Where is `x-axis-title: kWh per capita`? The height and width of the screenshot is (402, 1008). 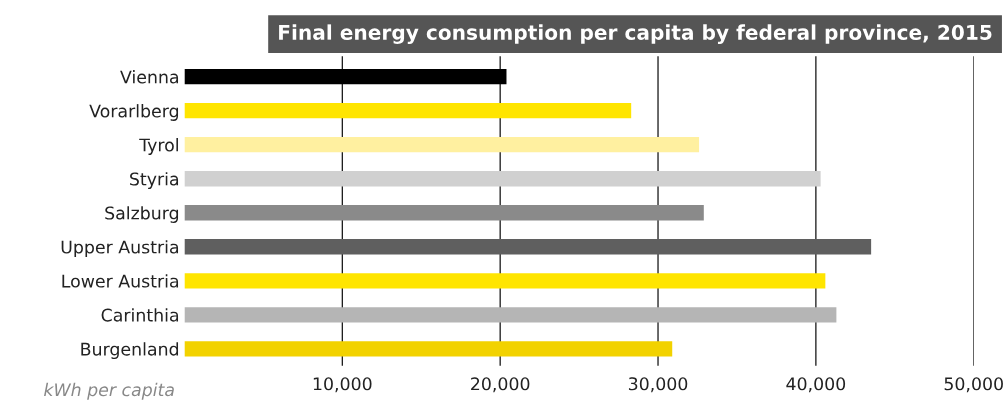 x-axis-title: kWh per capita is located at coordinates (109, 391).